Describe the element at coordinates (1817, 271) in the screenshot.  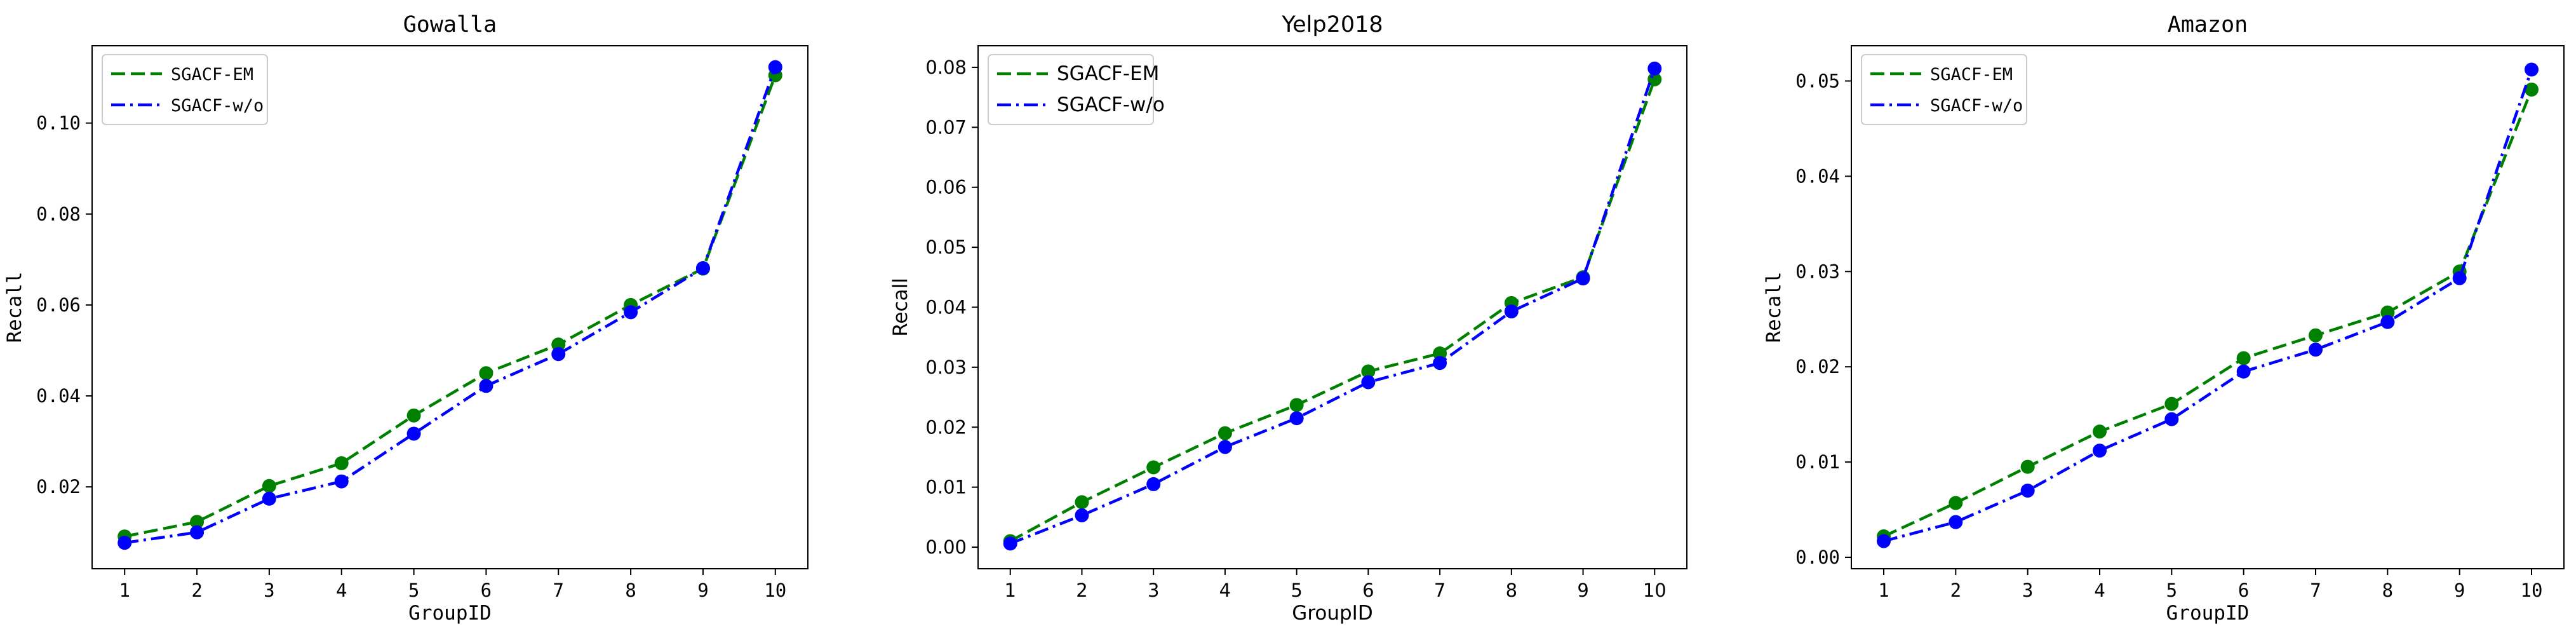
I see `y-tick-label: 0.03` at that location.